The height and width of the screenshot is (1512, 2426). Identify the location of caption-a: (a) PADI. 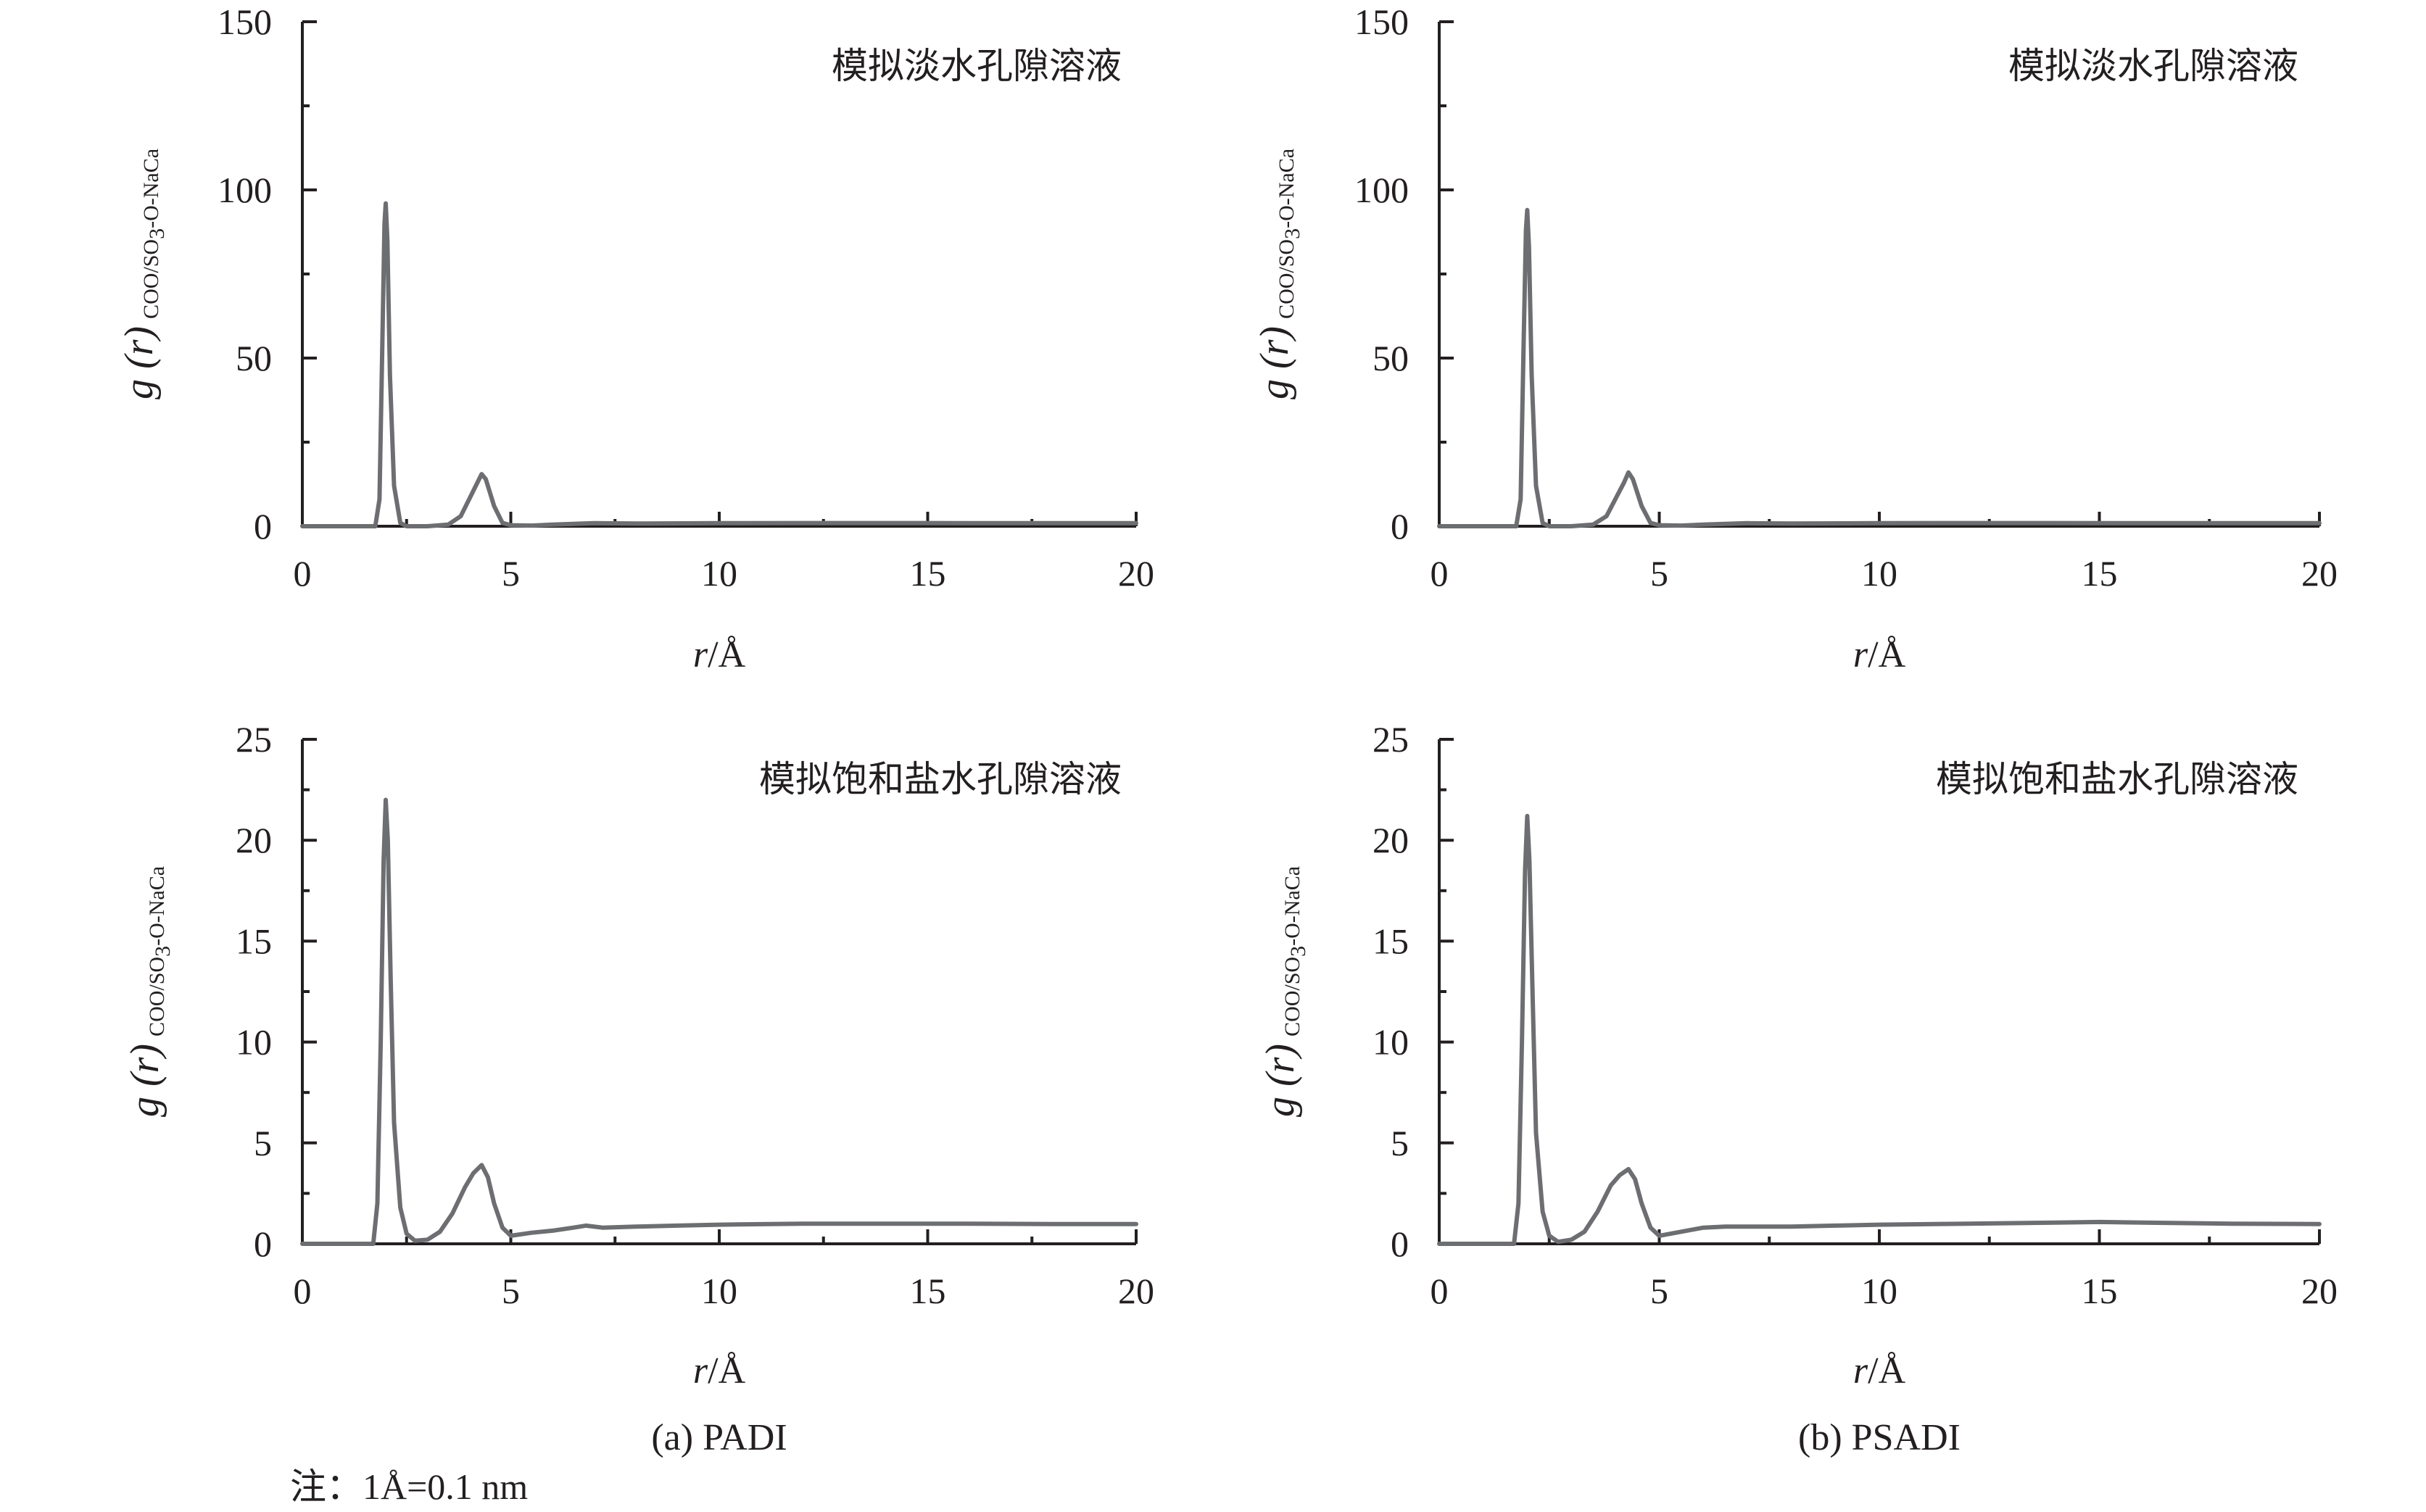
(719, 1437).